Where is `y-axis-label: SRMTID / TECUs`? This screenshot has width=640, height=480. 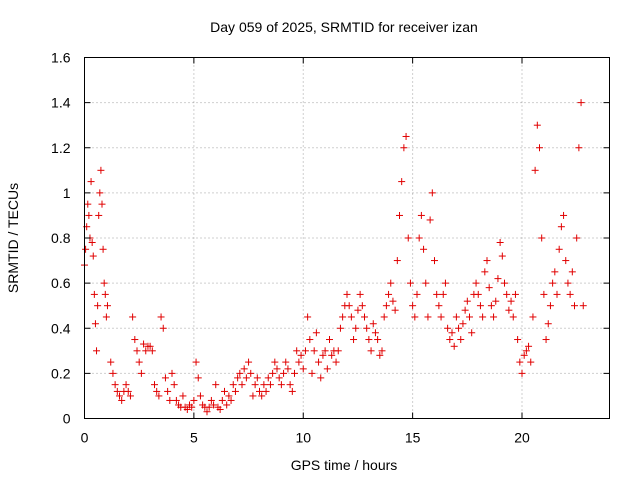
y-axis-label: SRMTID / TECUs is located at coordinates (13, 238).